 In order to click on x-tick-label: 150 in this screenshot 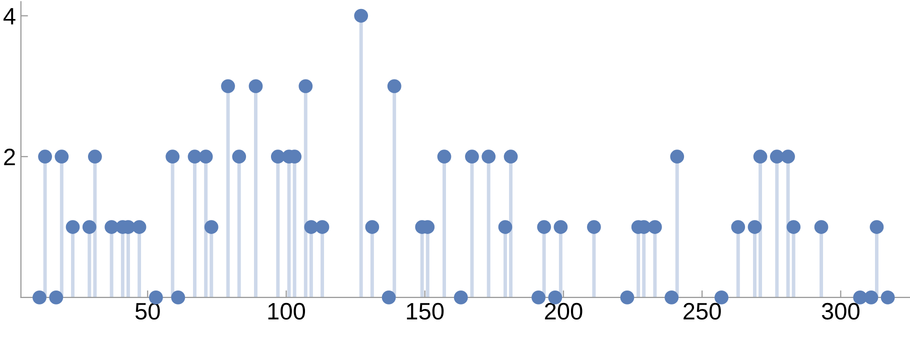, I will do `click(425, 311)`.